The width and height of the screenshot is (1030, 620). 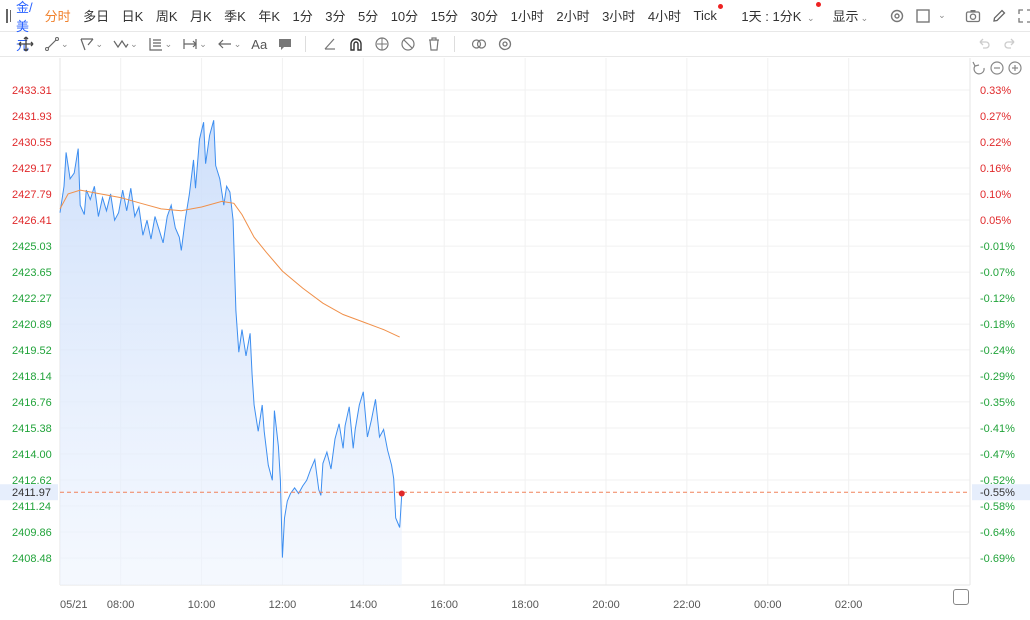 What do you see at coordinates (335, 16) in the screenshot?
I see `period-tab: 3分` at bounding box center [335, 16].